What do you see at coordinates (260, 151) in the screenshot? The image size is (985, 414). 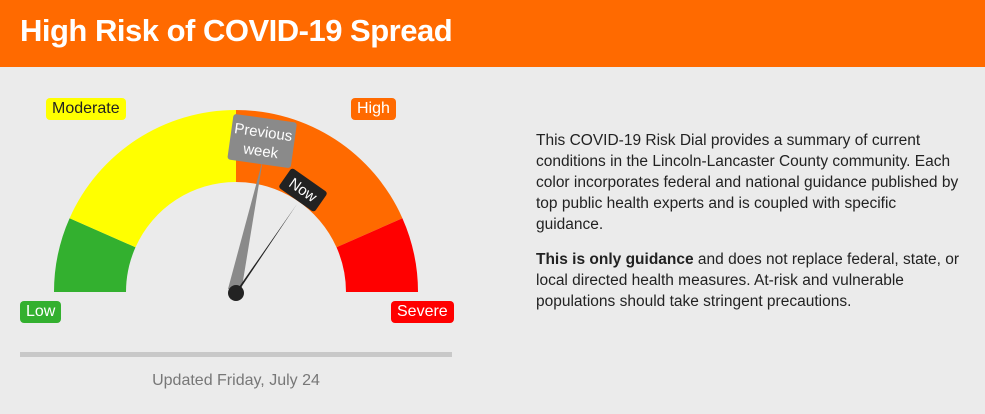 I see `previous-week-label-line2: week` at bounding box center [260, 151].